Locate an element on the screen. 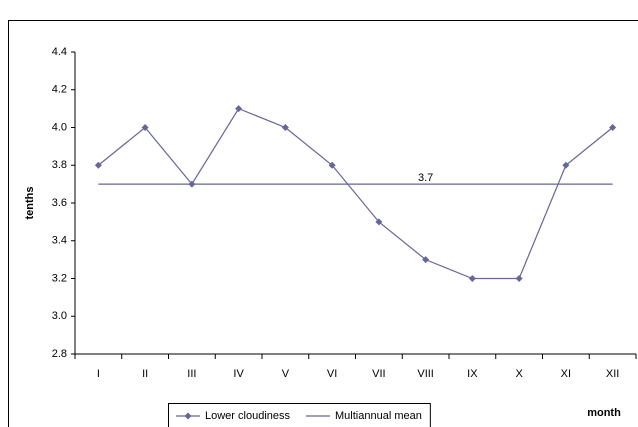 This screenshot has height=427, width=638. legend-box is located at coordinates (299, 415).